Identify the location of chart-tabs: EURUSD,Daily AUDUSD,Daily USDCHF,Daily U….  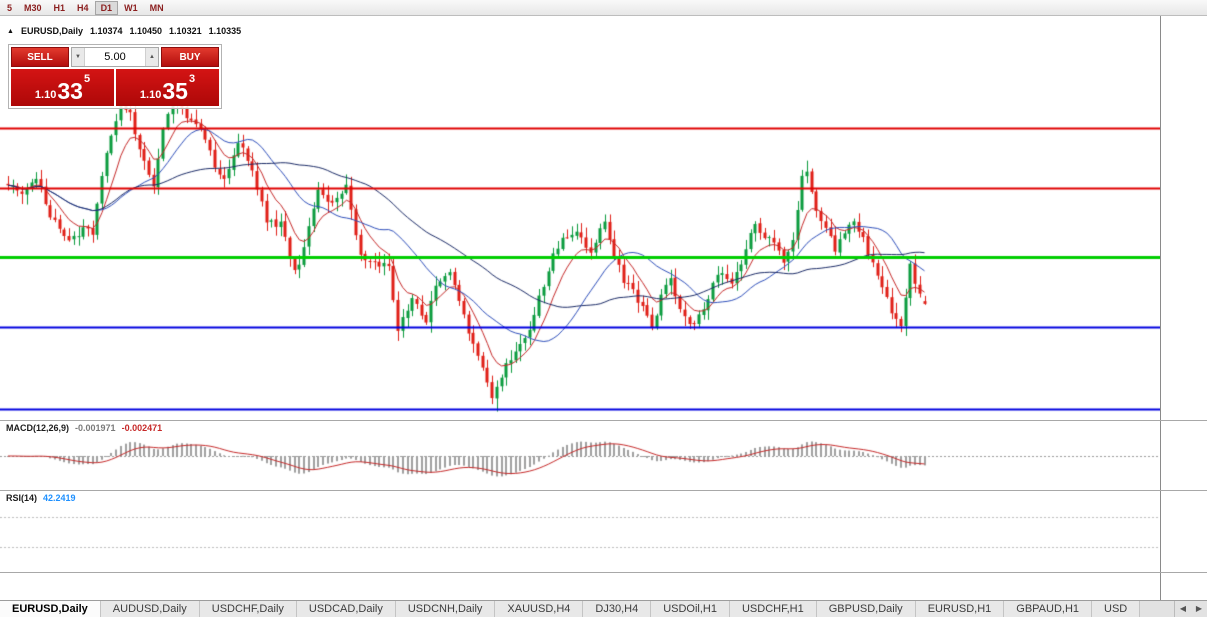
(587, 609).